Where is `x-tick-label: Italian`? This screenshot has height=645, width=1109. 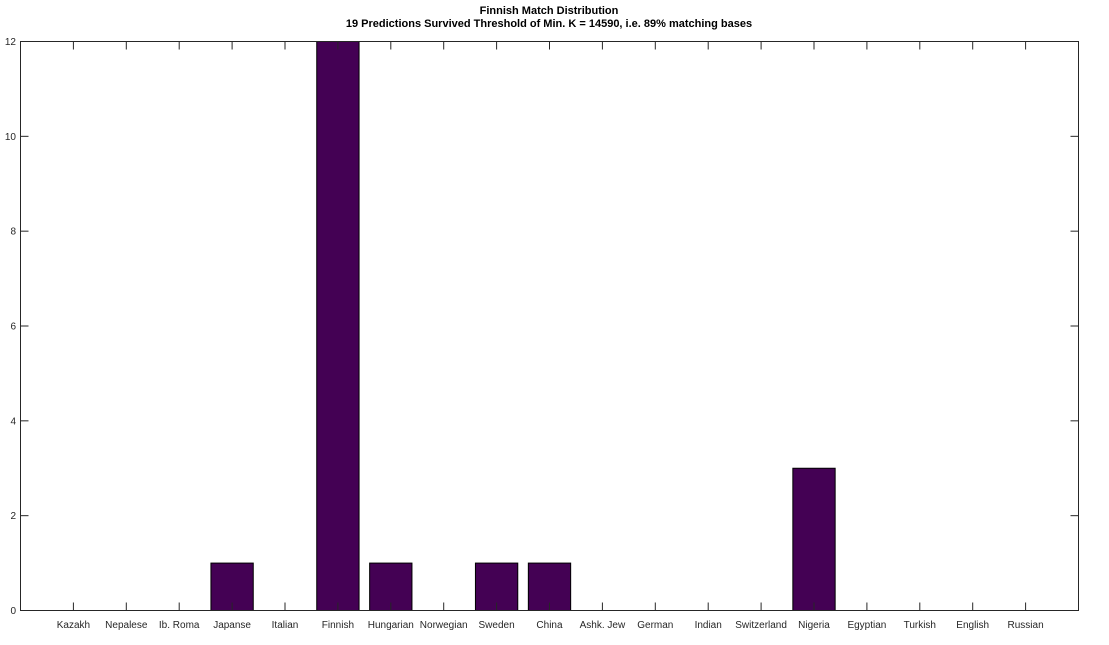
x-tick-label: Italian is located at coordinates (285, 625).